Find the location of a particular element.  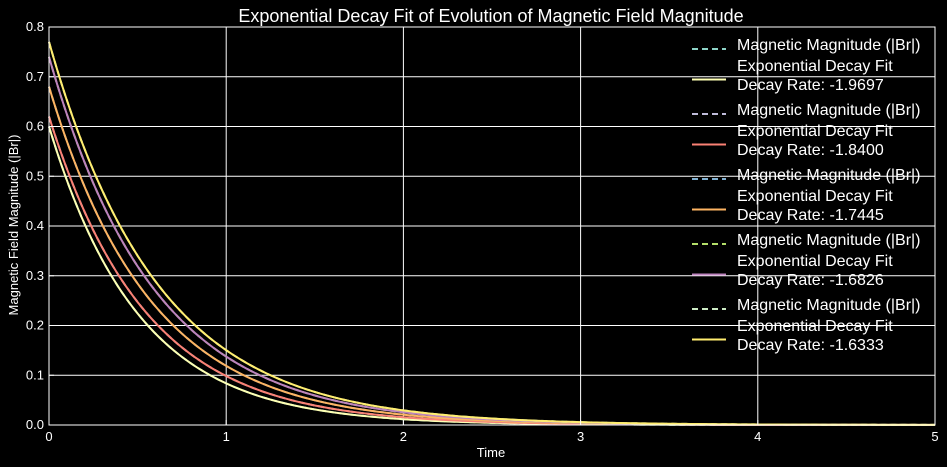

x-tick-label: 4 is located at coordinates (757, 436).